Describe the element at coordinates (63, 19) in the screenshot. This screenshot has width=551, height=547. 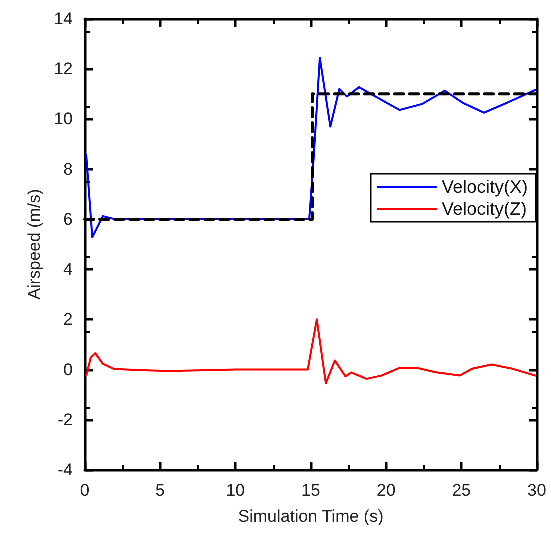
I see `y-tick-label: 14` at that location.